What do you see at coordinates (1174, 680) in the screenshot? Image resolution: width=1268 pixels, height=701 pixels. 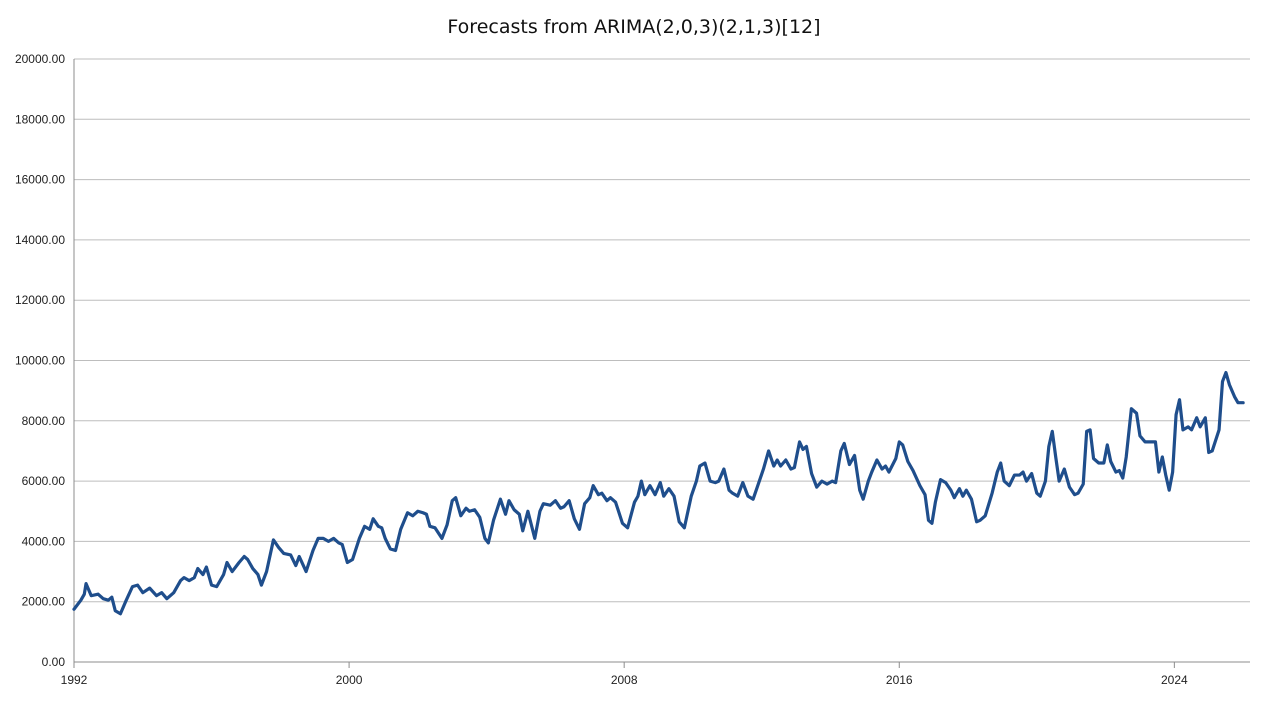 I see `x-tick-label: 2024` at bounding box center [1174, 680].